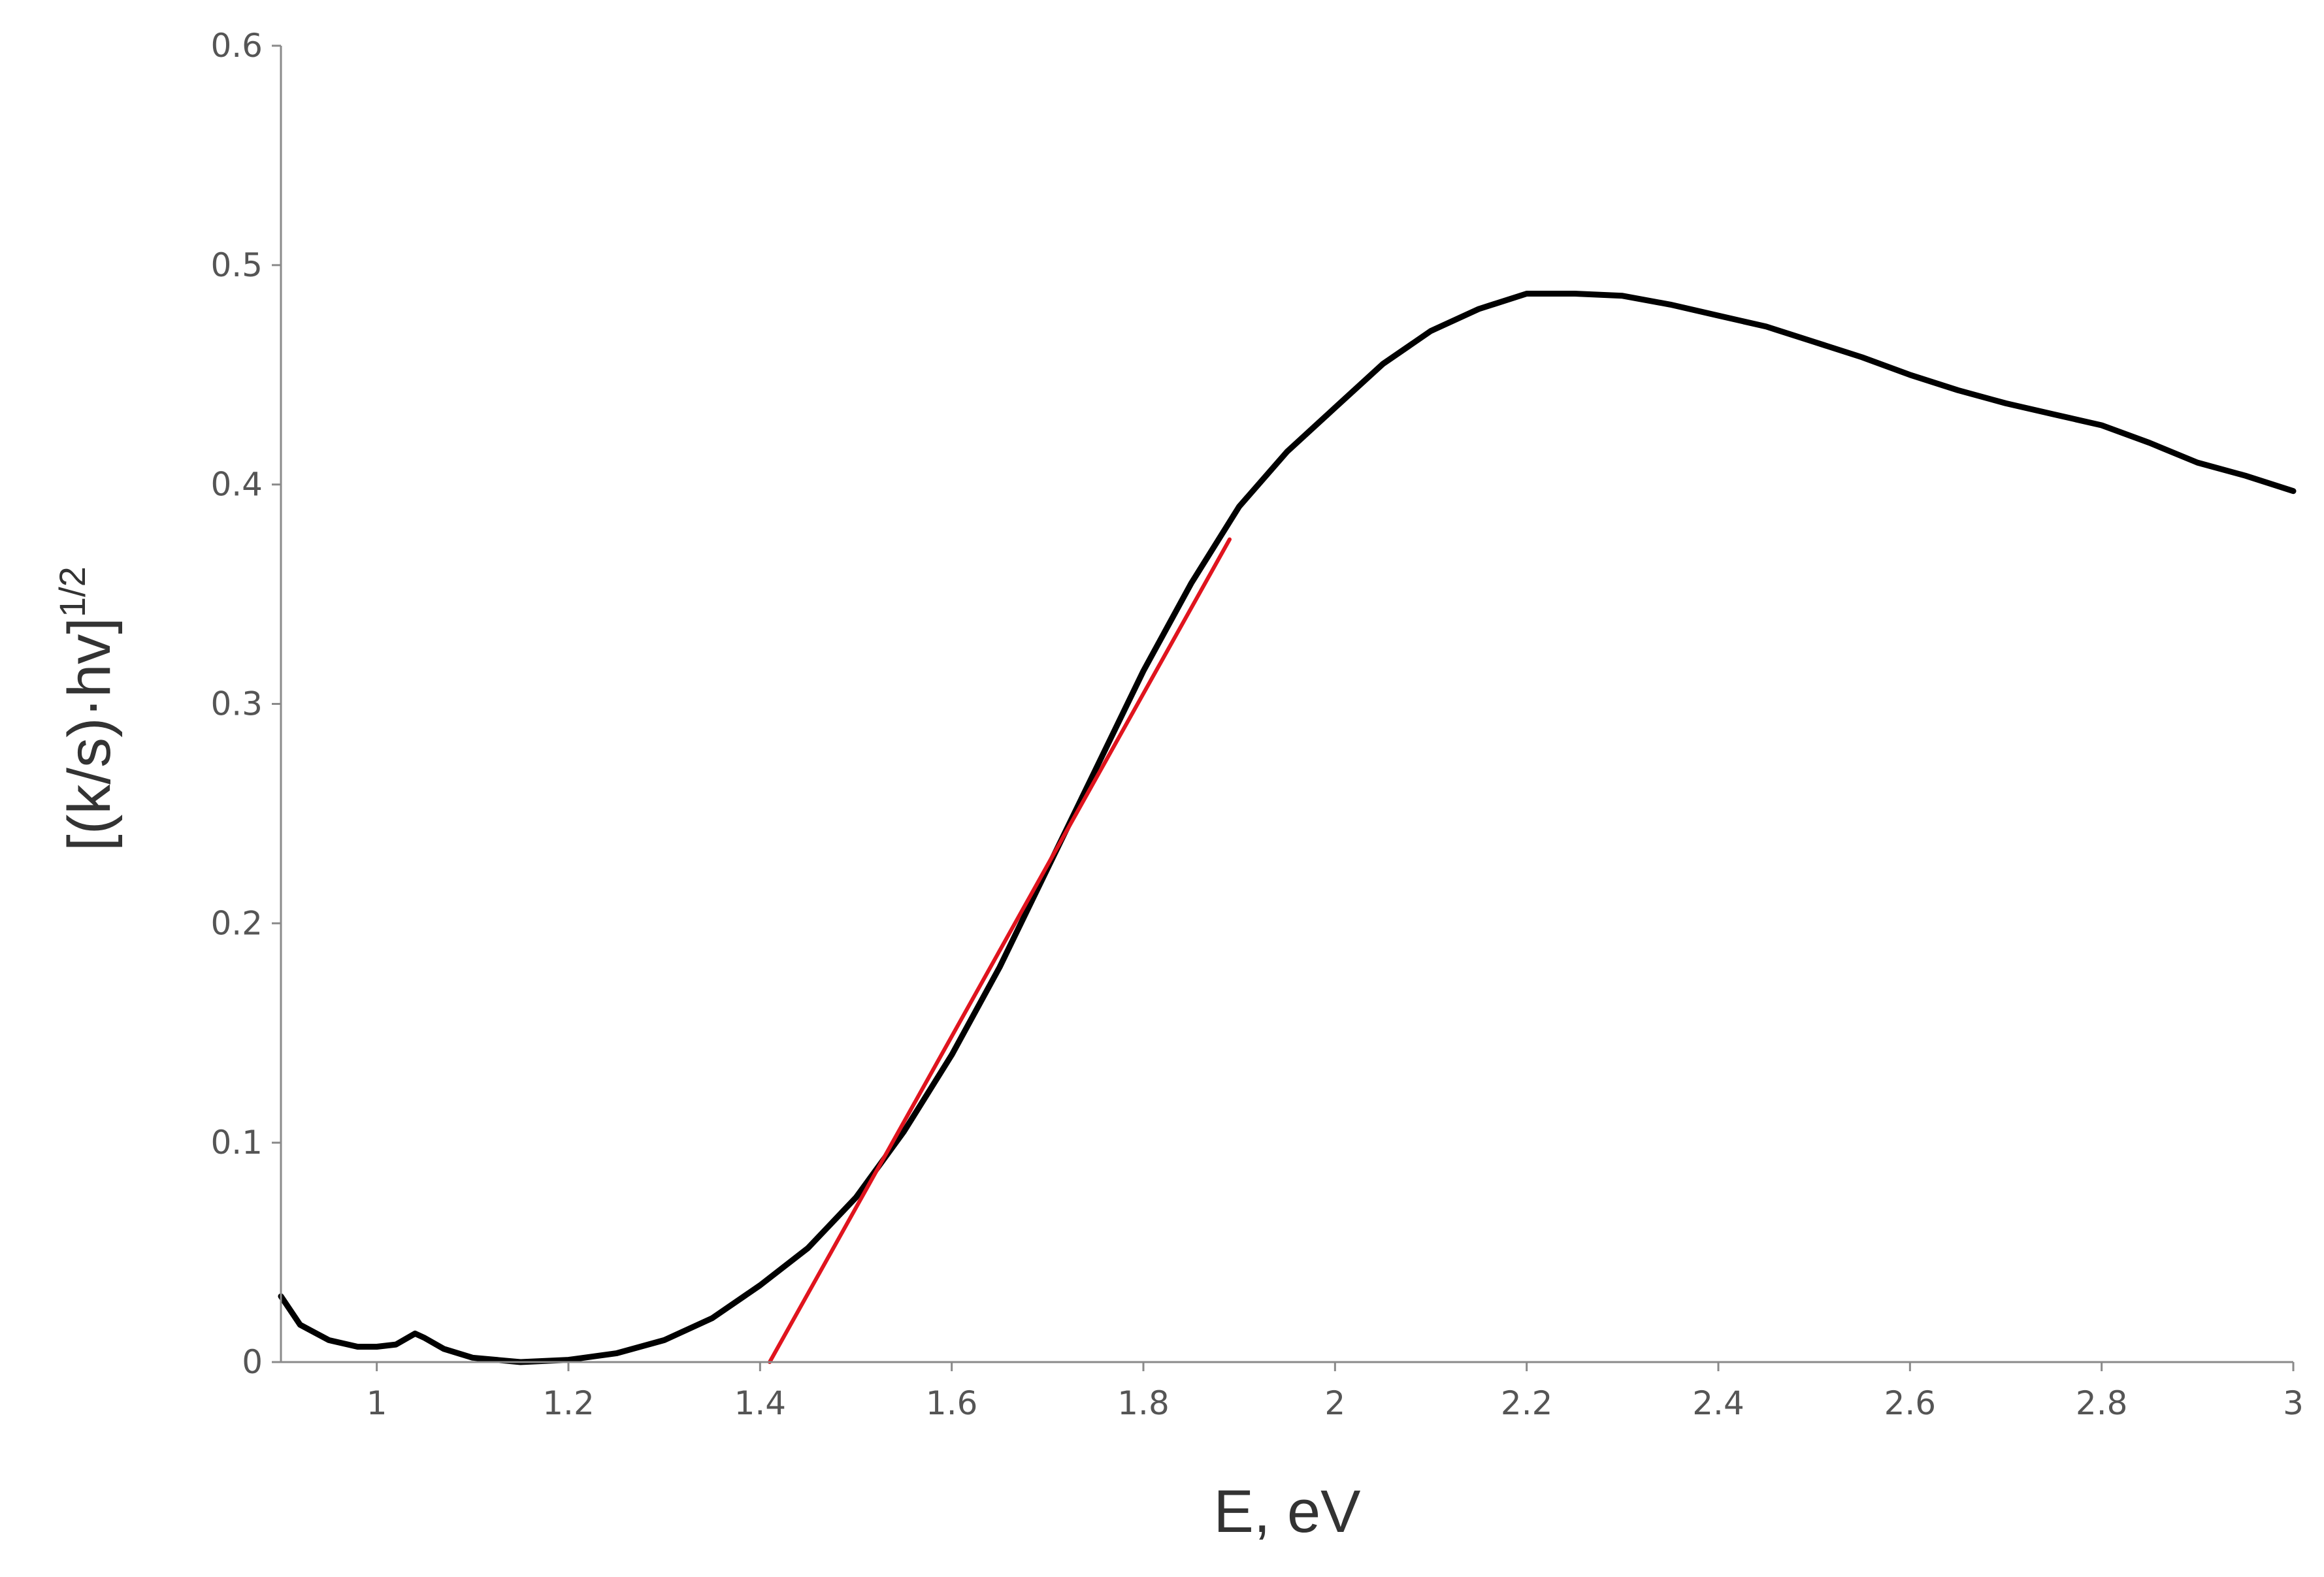 Image resolution: width=2324 pixels, height=1577 pixels. Describe the element at coordinates (237, 265) in the screenshot. I see `y-tick-label: 0.5` at that location.